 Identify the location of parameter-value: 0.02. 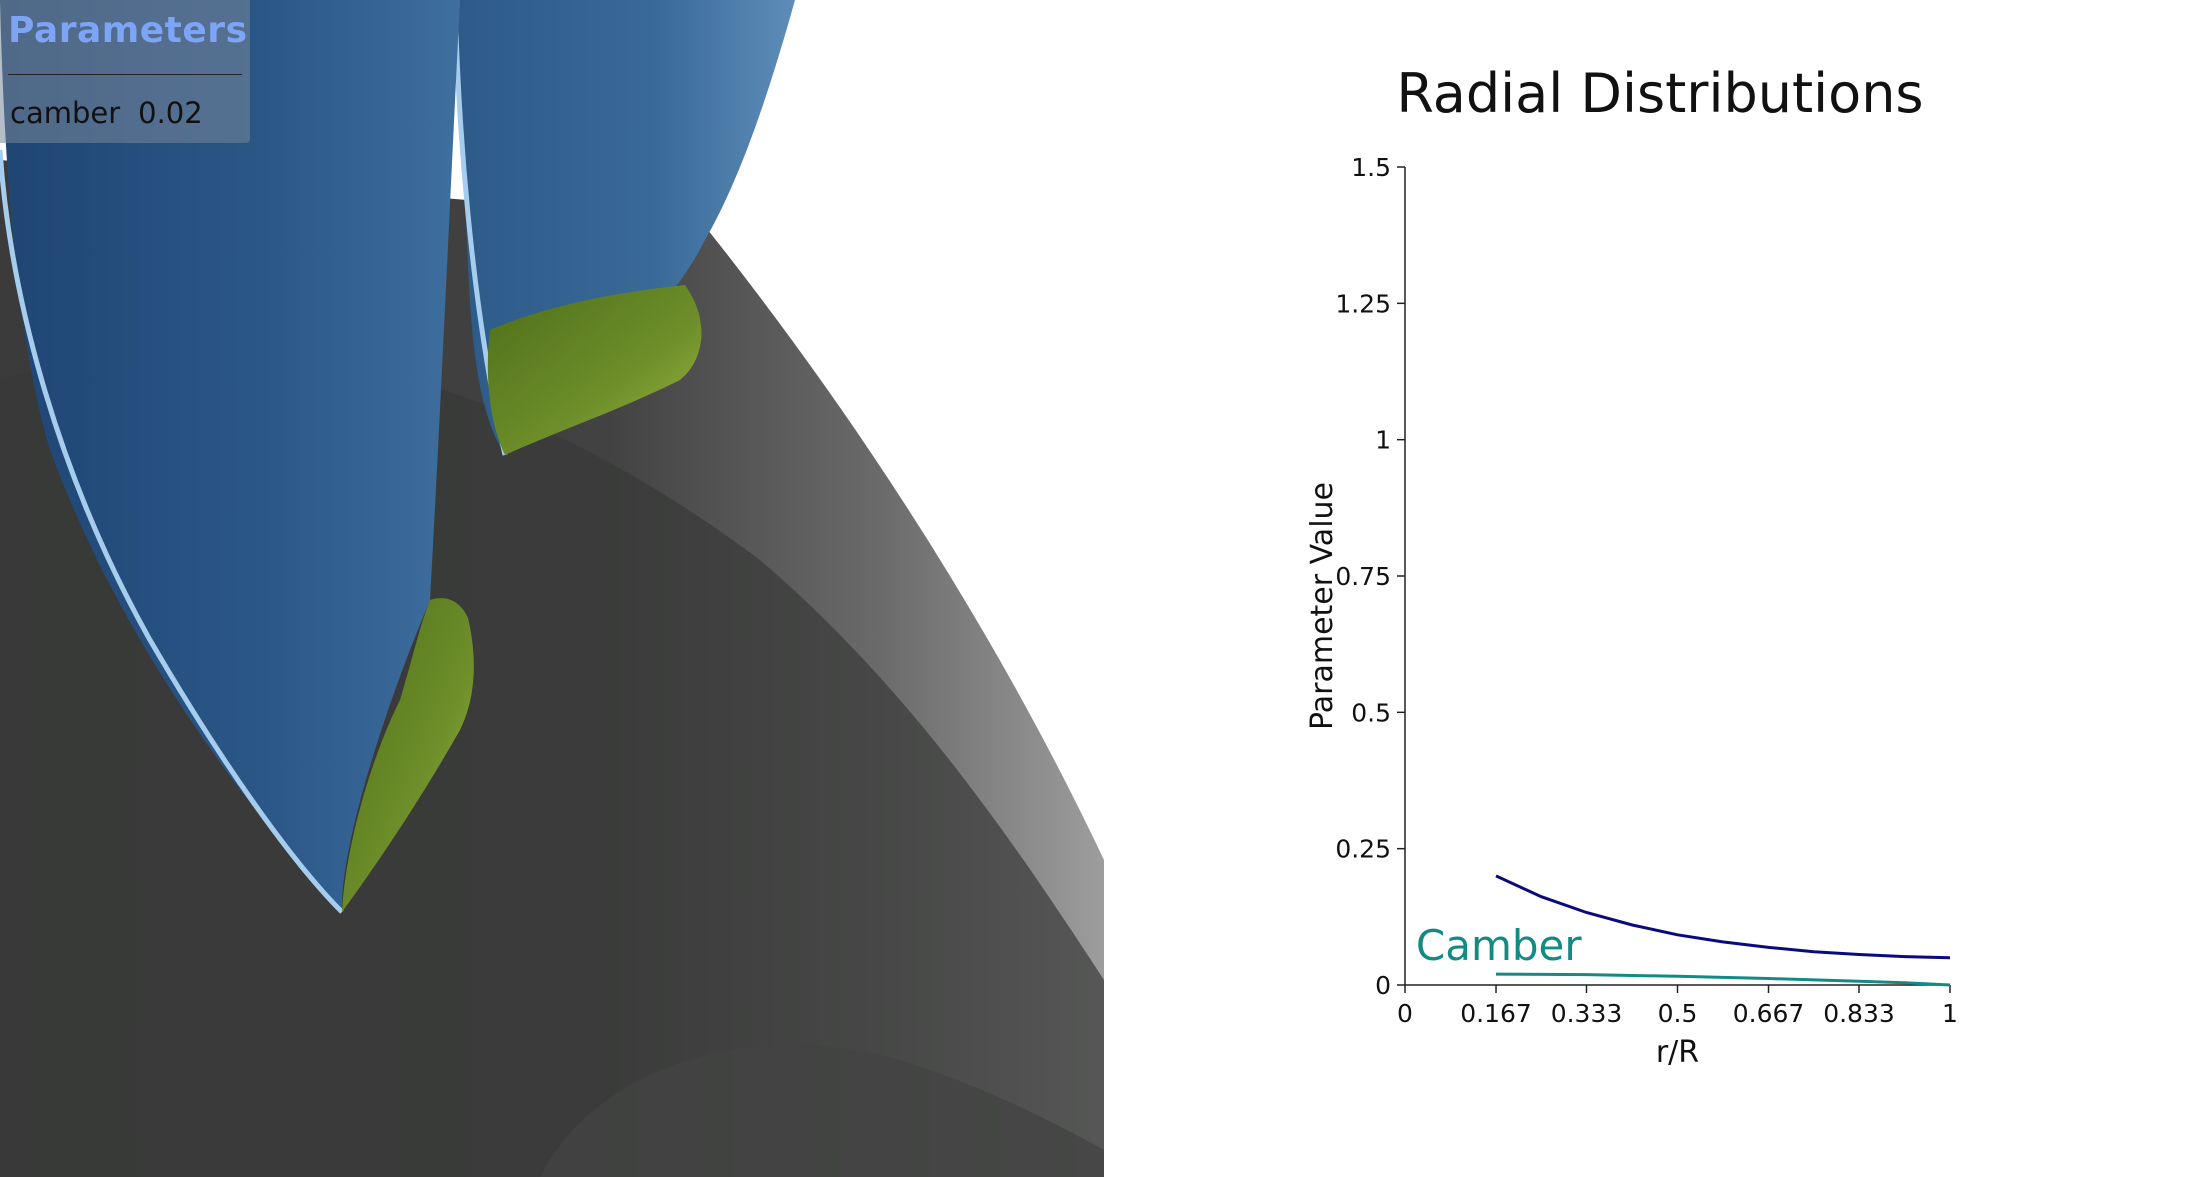
(170, 113).